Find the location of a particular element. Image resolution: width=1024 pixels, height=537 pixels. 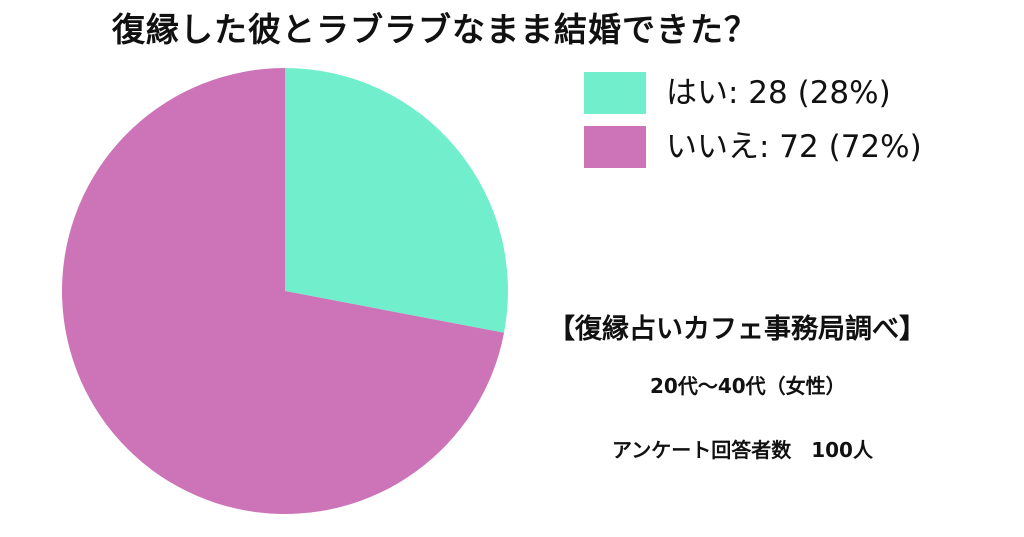

legend-item-1: いいえ: 72 (72%) is located at coordinates (753, 147).